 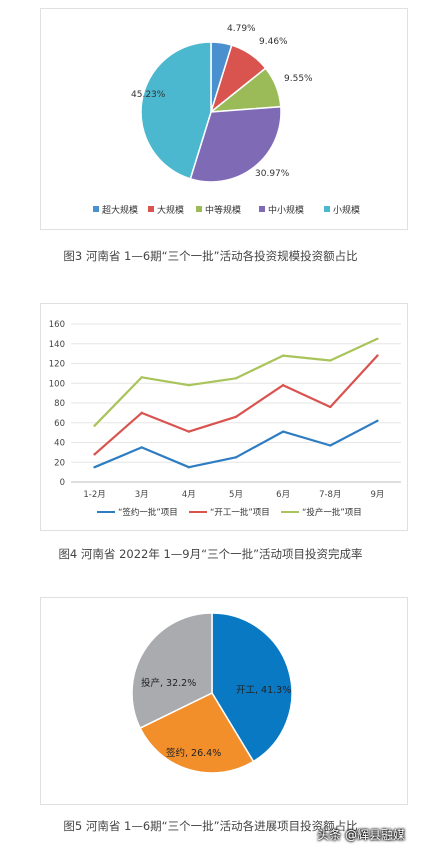 I want to click on pie-data-label: 4.79%, so click(x=241, y=29).